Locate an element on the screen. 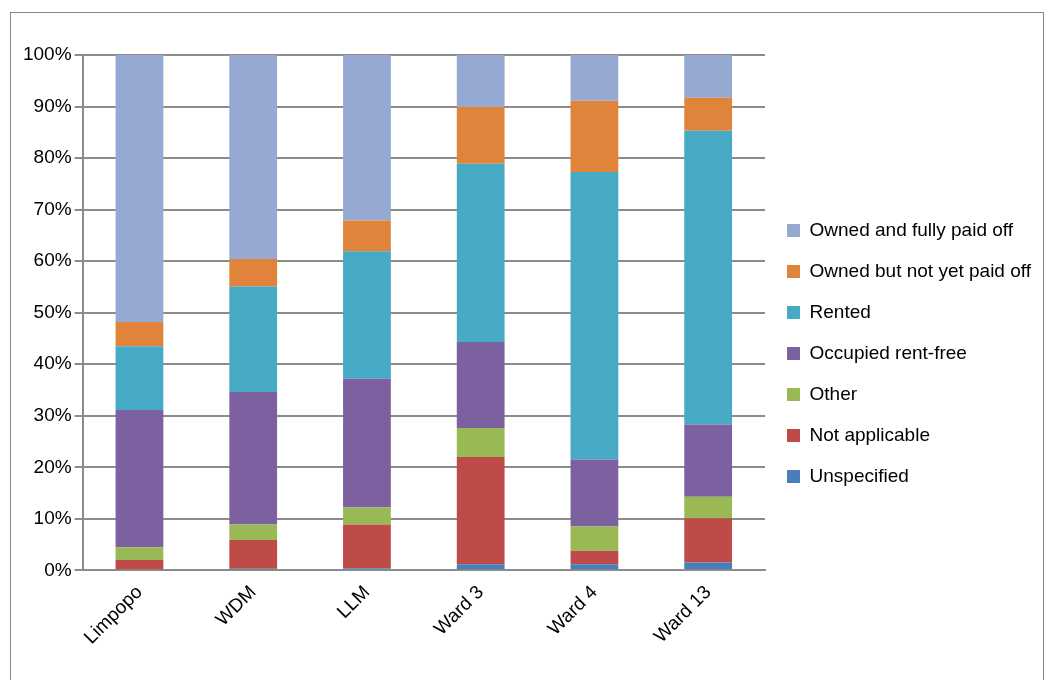 This screenshot has width=1049, height=682. legend-label: Not applicable is located at coordinates (869, 434).